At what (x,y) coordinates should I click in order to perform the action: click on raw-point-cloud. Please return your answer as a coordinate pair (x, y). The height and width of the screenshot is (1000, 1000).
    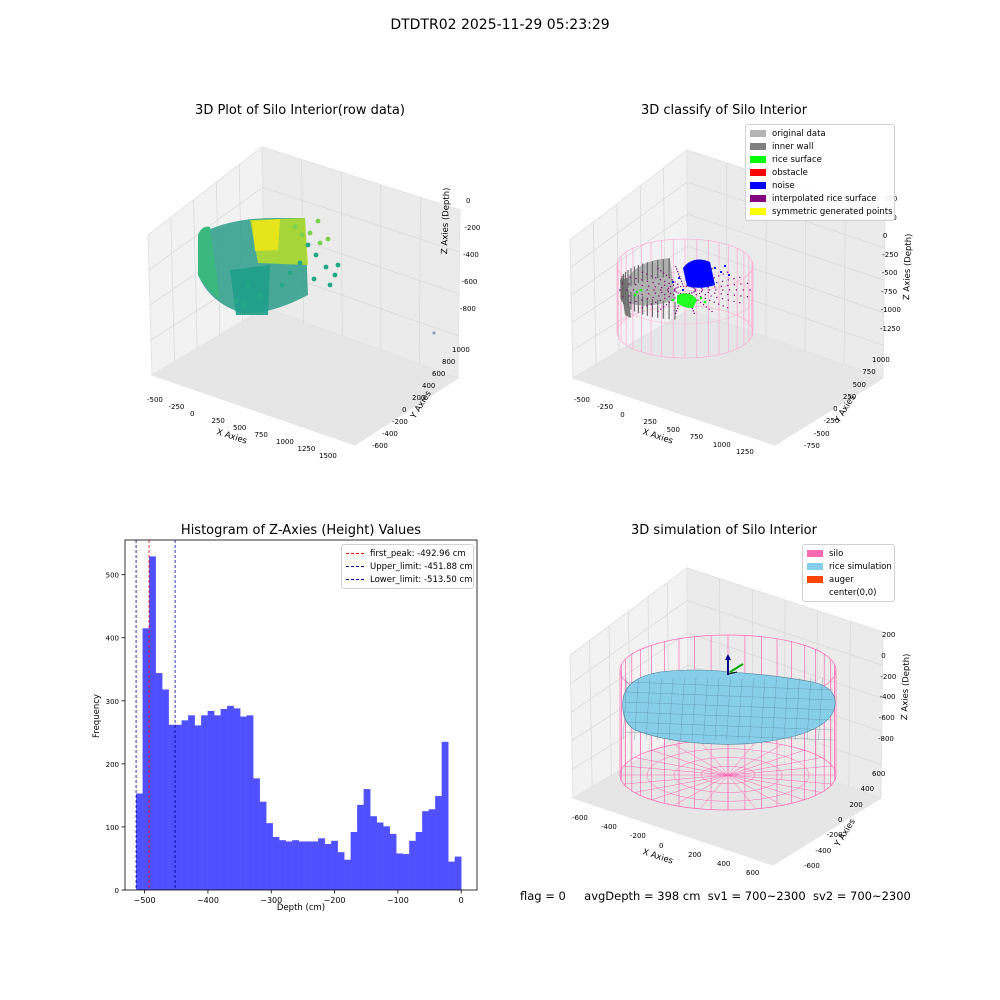
    Looking at the image, I should click on (317, 276).